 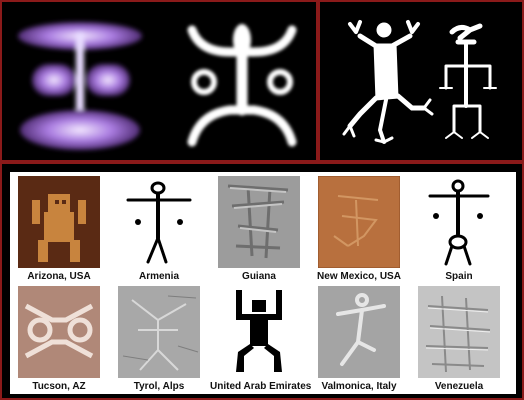 I want to click on caption-arizona: Arizona, USA, so click(x=59, y=276).